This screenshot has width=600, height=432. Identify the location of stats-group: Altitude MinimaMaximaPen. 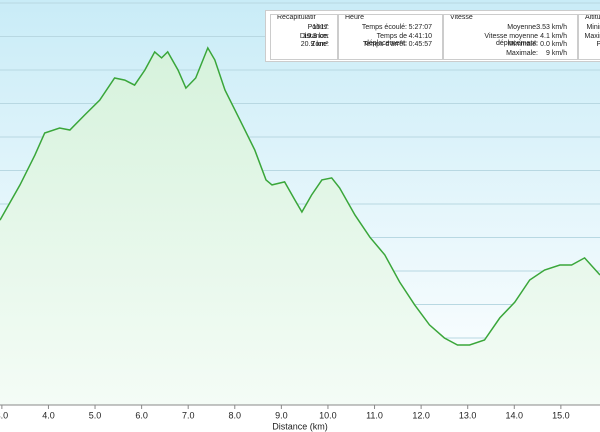
(589, 37).